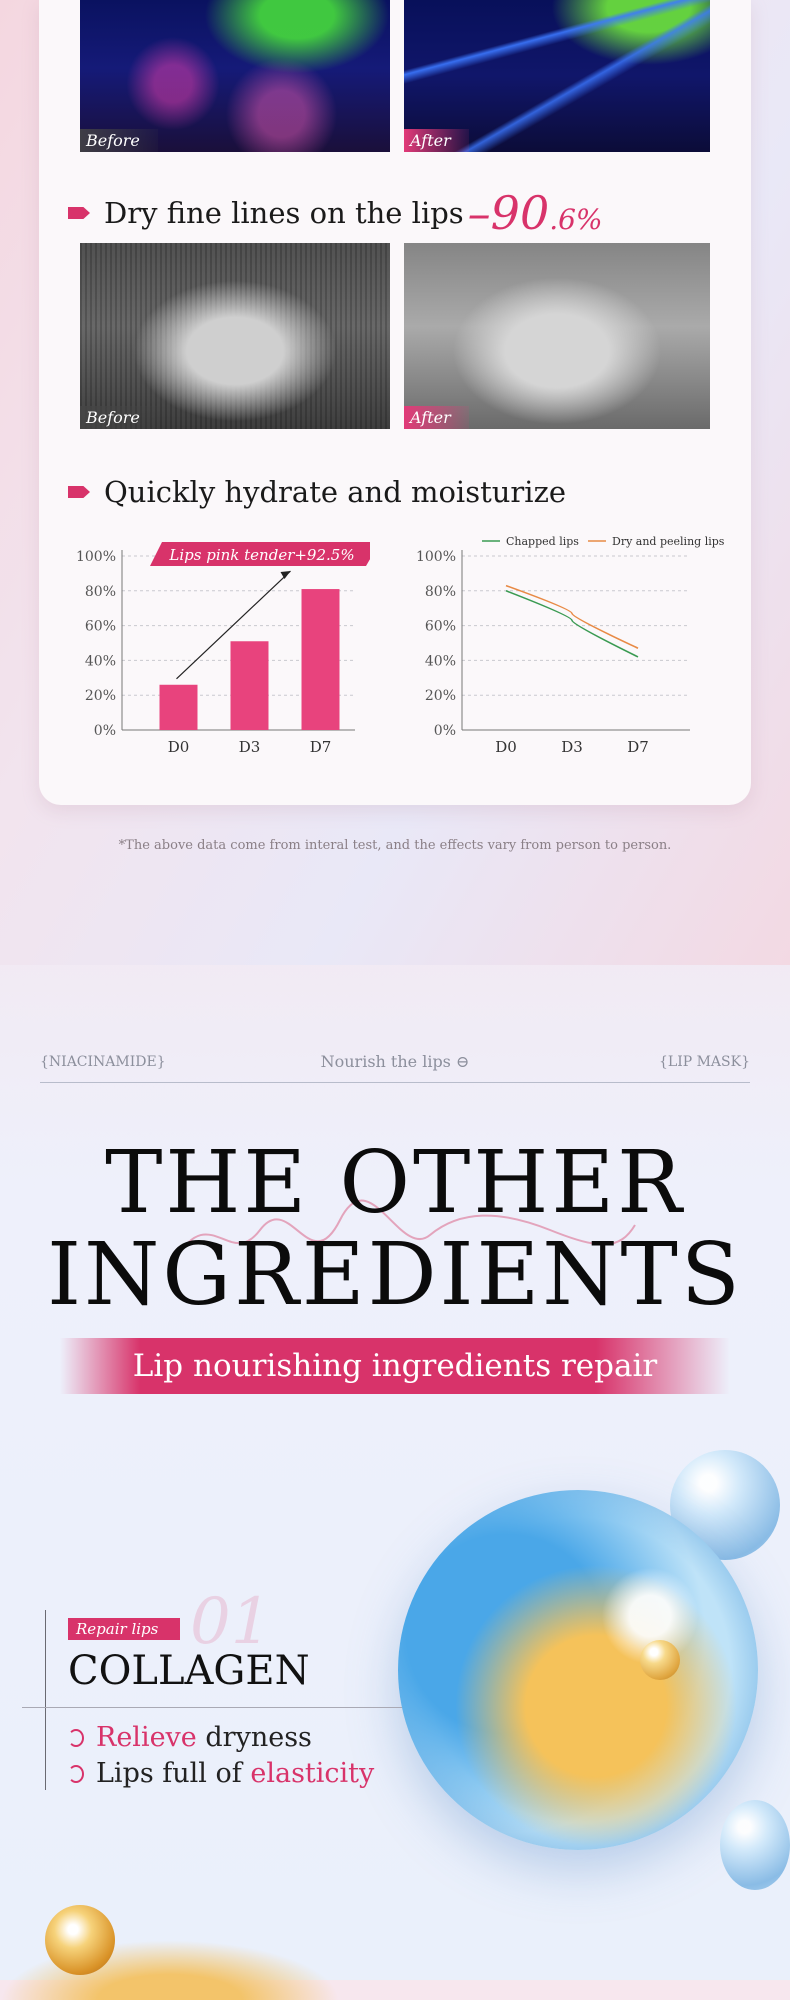 The height and width of the screenshot is (2000, 790). Describe the element at coordinates (235, 336) in the screenshot. I see `lips-before-image: Before` at that location.